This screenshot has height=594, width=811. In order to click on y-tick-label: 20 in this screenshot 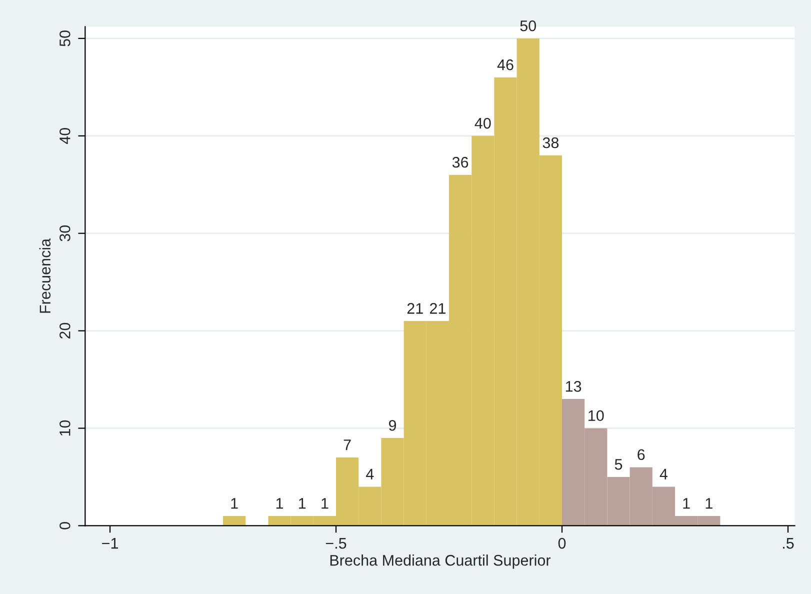, I will do `click(65, 330)`.